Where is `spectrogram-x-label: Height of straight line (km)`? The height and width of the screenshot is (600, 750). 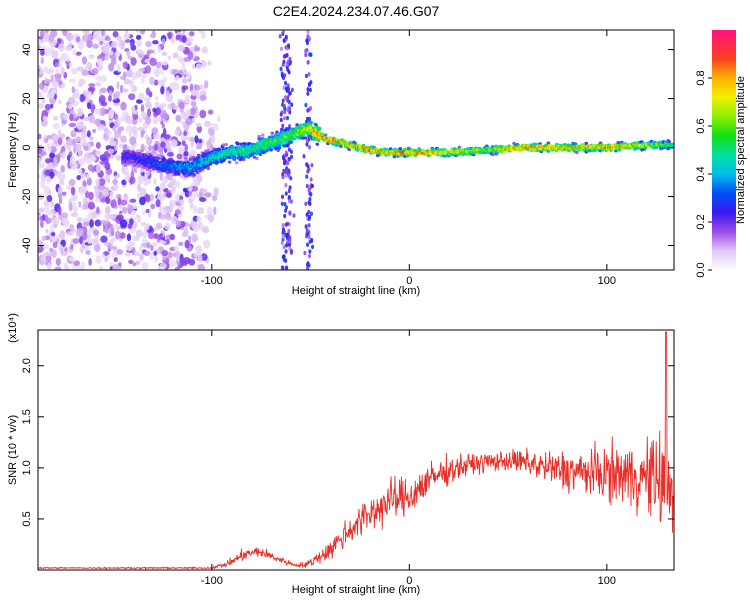 spectrogram-x-label: Height of straight line (km) is located at coordinates (356, 291).